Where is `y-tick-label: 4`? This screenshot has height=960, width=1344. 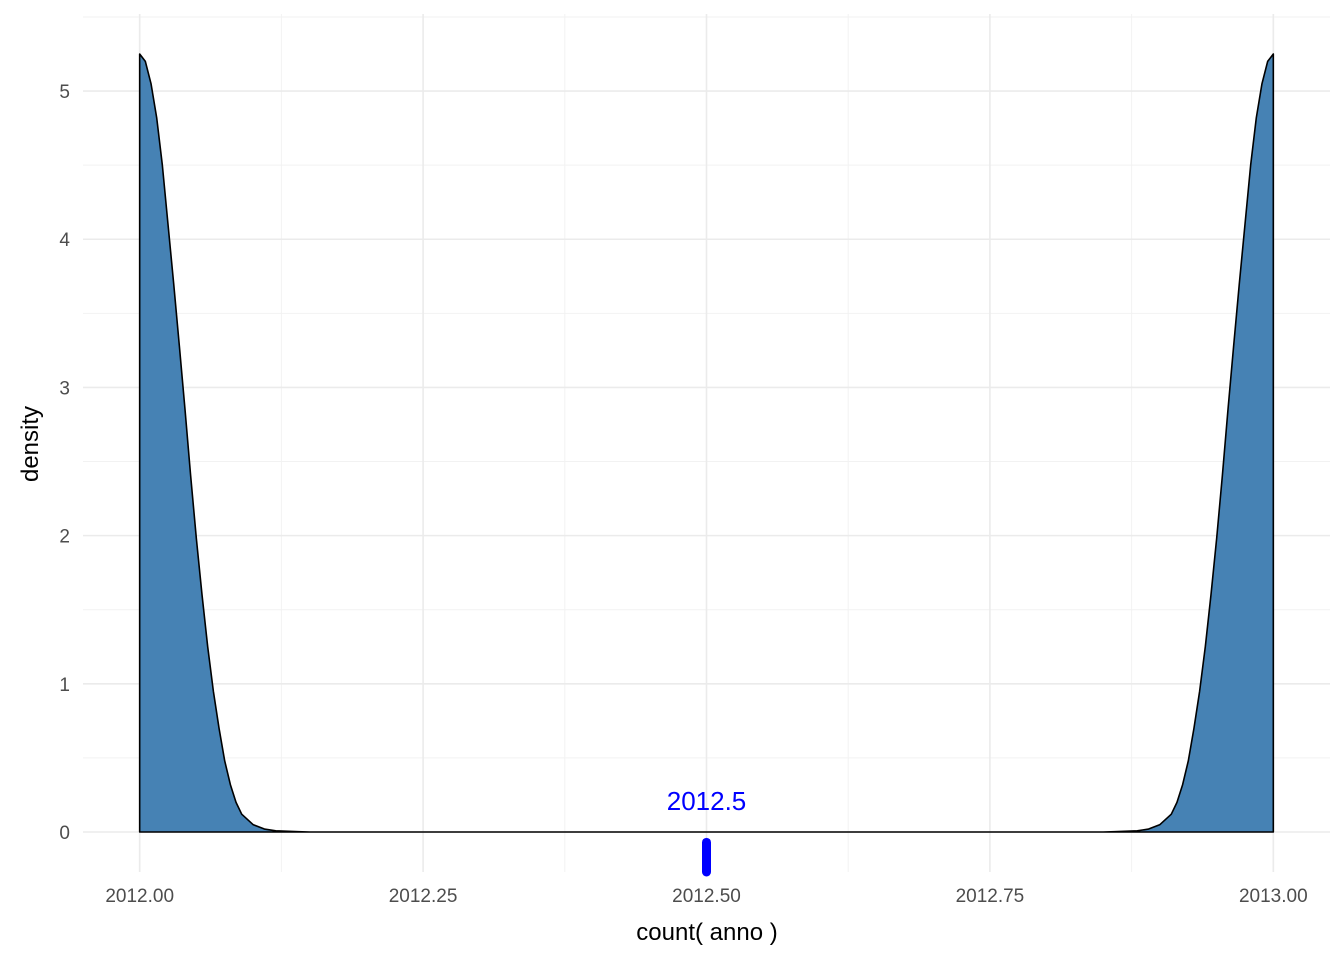 y-tick-label: 4 is located at coordinates (64, 240).